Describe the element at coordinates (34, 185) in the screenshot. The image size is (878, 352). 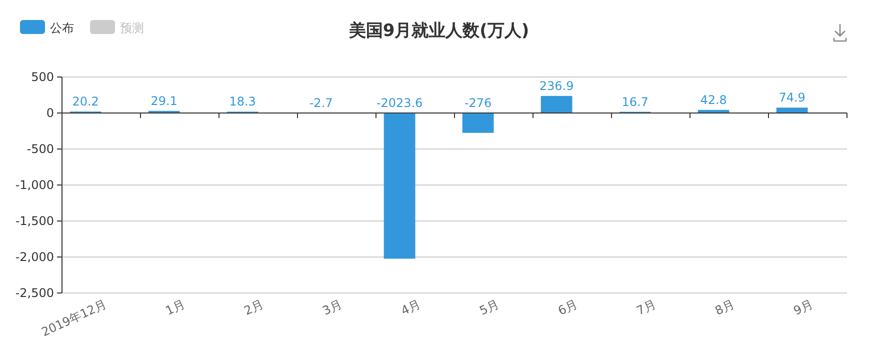
I see `y-tick-label: -1,000` at that location.